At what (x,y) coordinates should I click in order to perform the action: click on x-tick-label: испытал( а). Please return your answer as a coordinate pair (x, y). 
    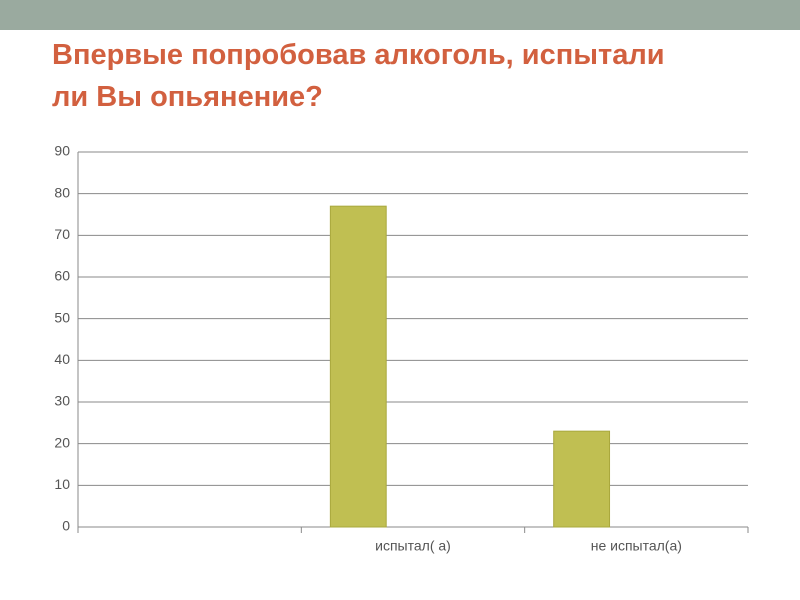
    Looking at the image, I should click on (413, 546).